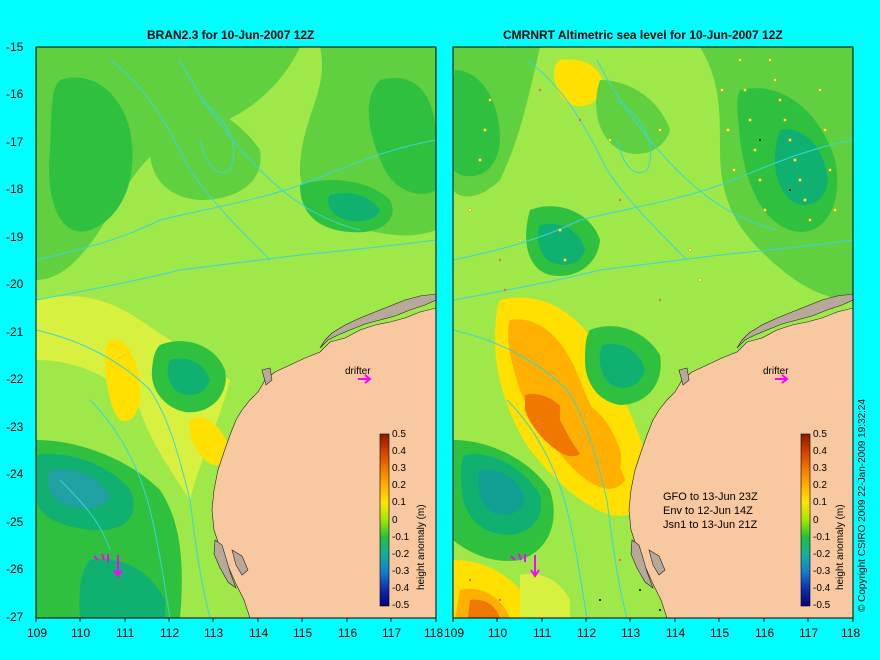 This screenshot has height=660, width=880. Describe the element at coordinates (15, 522) in the screenshot. I see `y-tick: -25` at that location.